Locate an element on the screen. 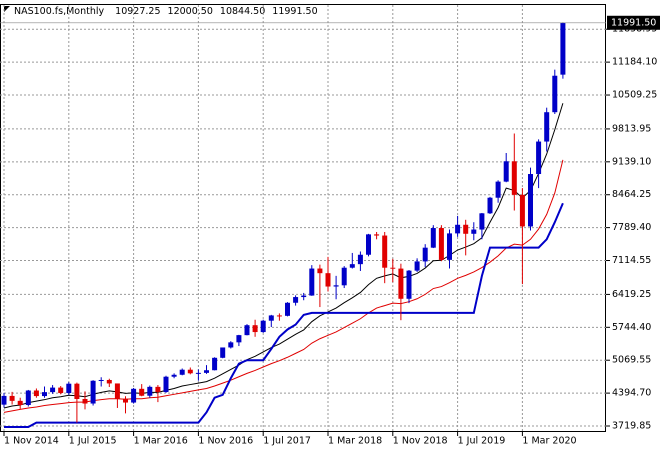 The image size is (660, 450). x-tick-label: 1 Jul 2015 is located at coordinates (93, 441).